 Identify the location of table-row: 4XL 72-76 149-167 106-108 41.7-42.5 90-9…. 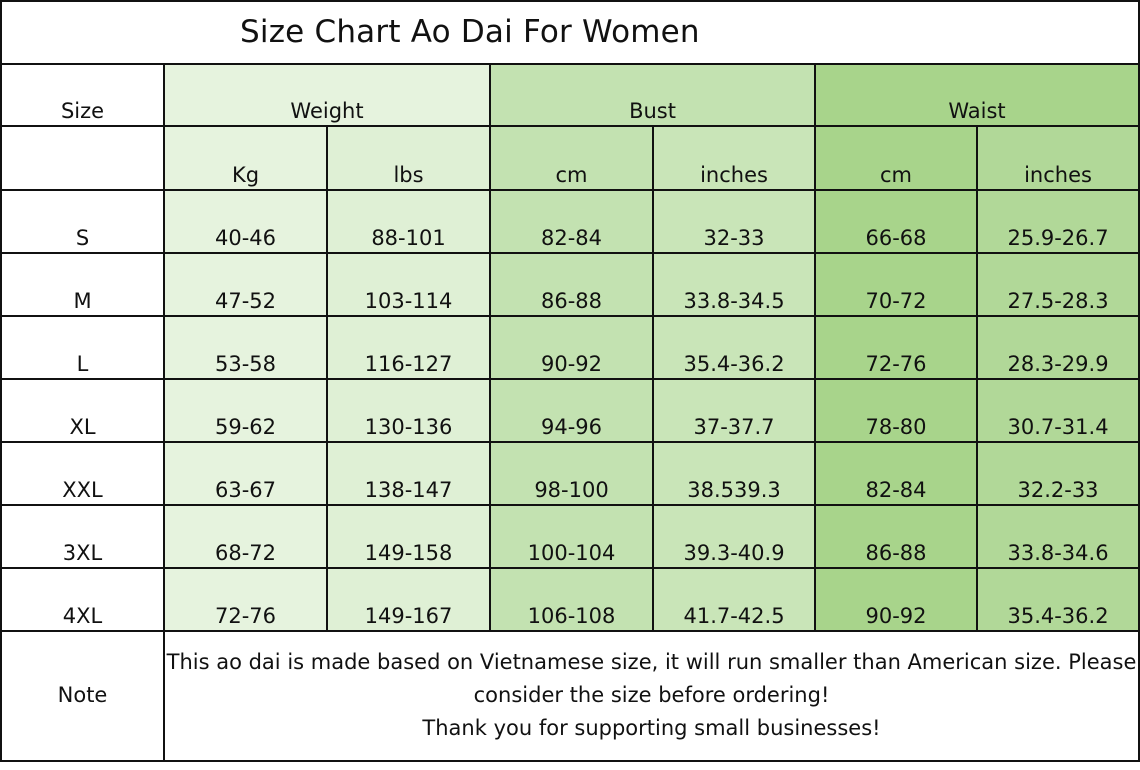
(570, 599).